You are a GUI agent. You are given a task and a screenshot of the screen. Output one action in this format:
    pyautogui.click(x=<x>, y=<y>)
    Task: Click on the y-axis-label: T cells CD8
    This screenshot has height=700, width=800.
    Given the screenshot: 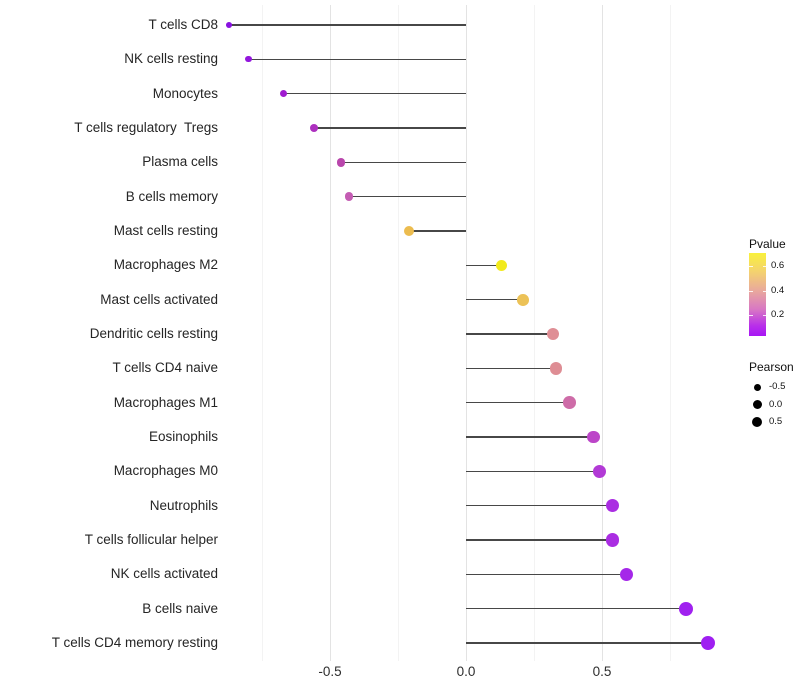 What is the action you would take?
    pyautogui.click(x=183, y=24)
    